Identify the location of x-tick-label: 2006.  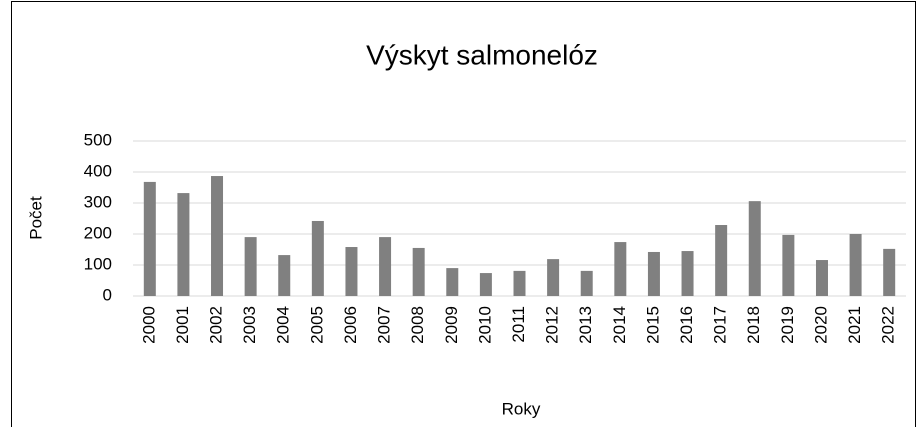
(350, 325).